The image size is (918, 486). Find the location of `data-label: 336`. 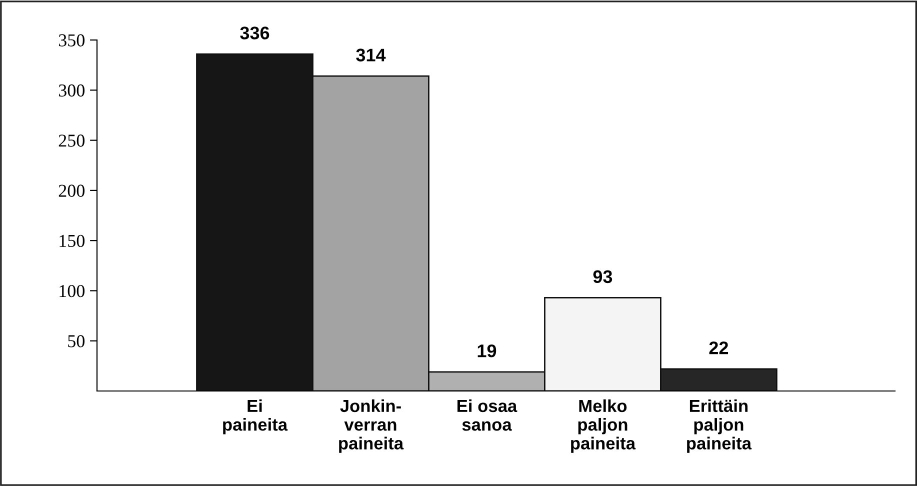

data-label: 336 is located at coordinates (255, 33).